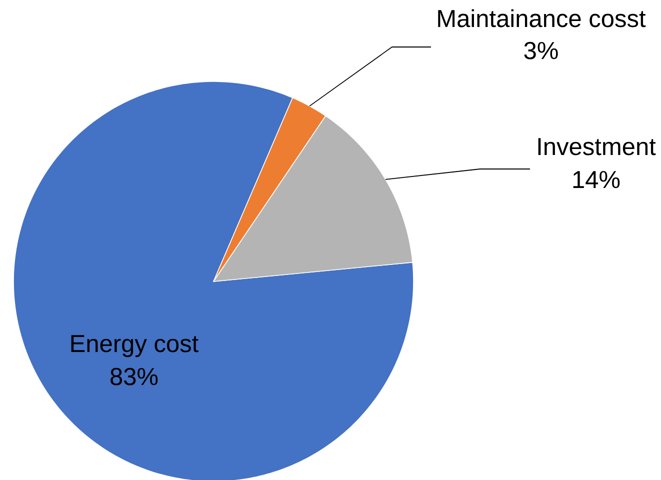 This screenshot has width=661, height=480. I want to click on slice-label: Maintainance cosst, so click(542, 18).